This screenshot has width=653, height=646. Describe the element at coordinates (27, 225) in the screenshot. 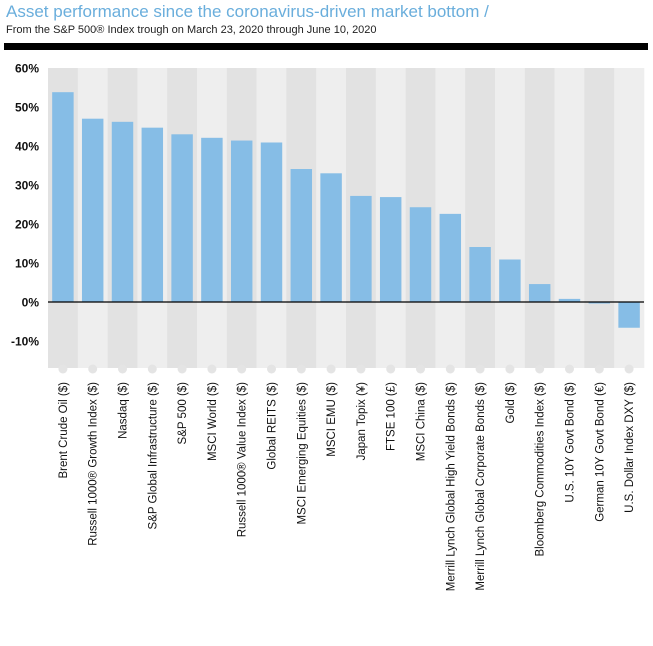

I see `y-tick-label: 20%` at that location.